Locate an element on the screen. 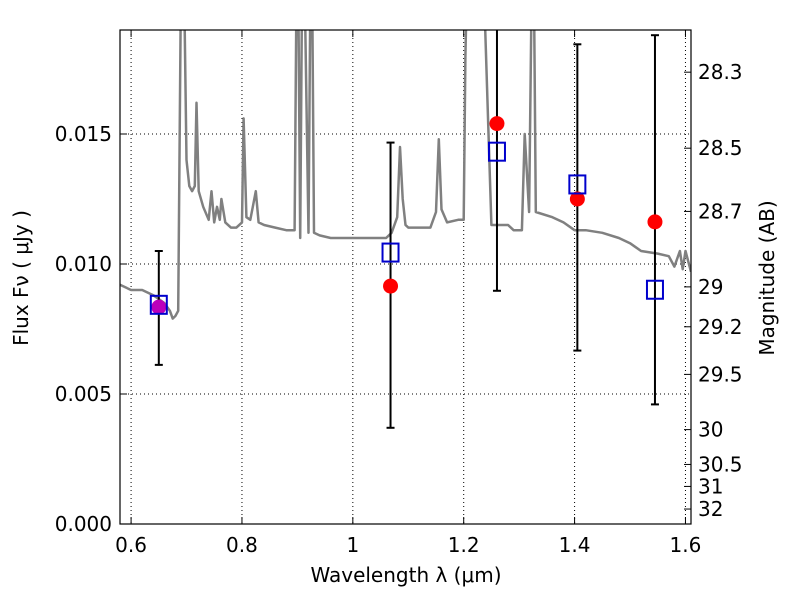 This screenshot has height=600, width=800. y-tick-label: 0.010 is located at coordinates (83, 264).